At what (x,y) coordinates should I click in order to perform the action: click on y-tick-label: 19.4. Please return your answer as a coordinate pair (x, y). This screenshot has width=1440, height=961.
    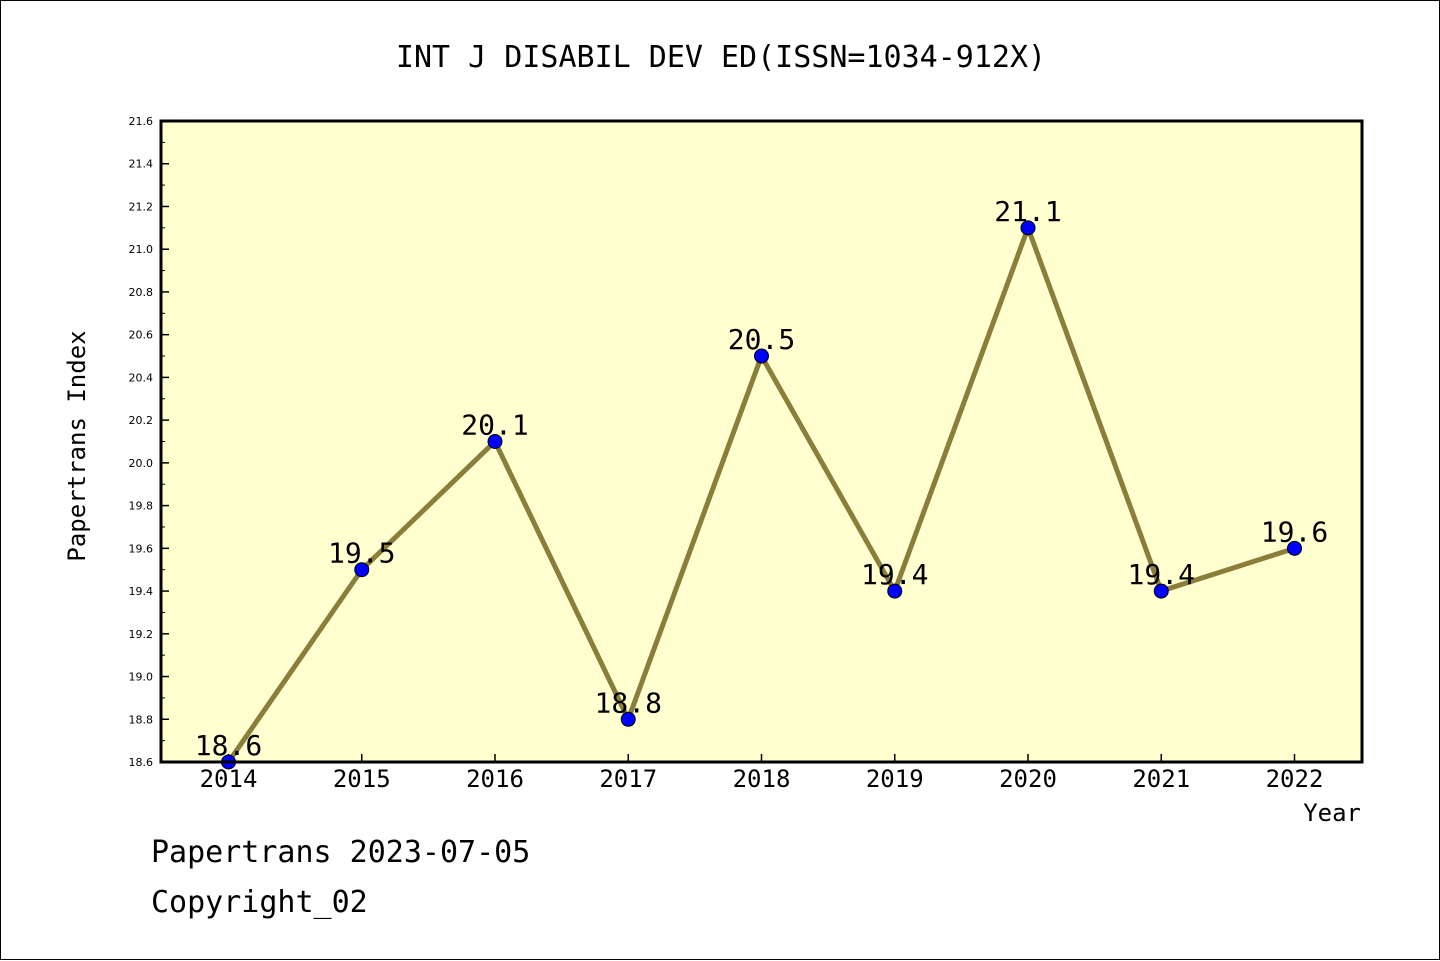
    Looking at the image, I should click on (141, 591).